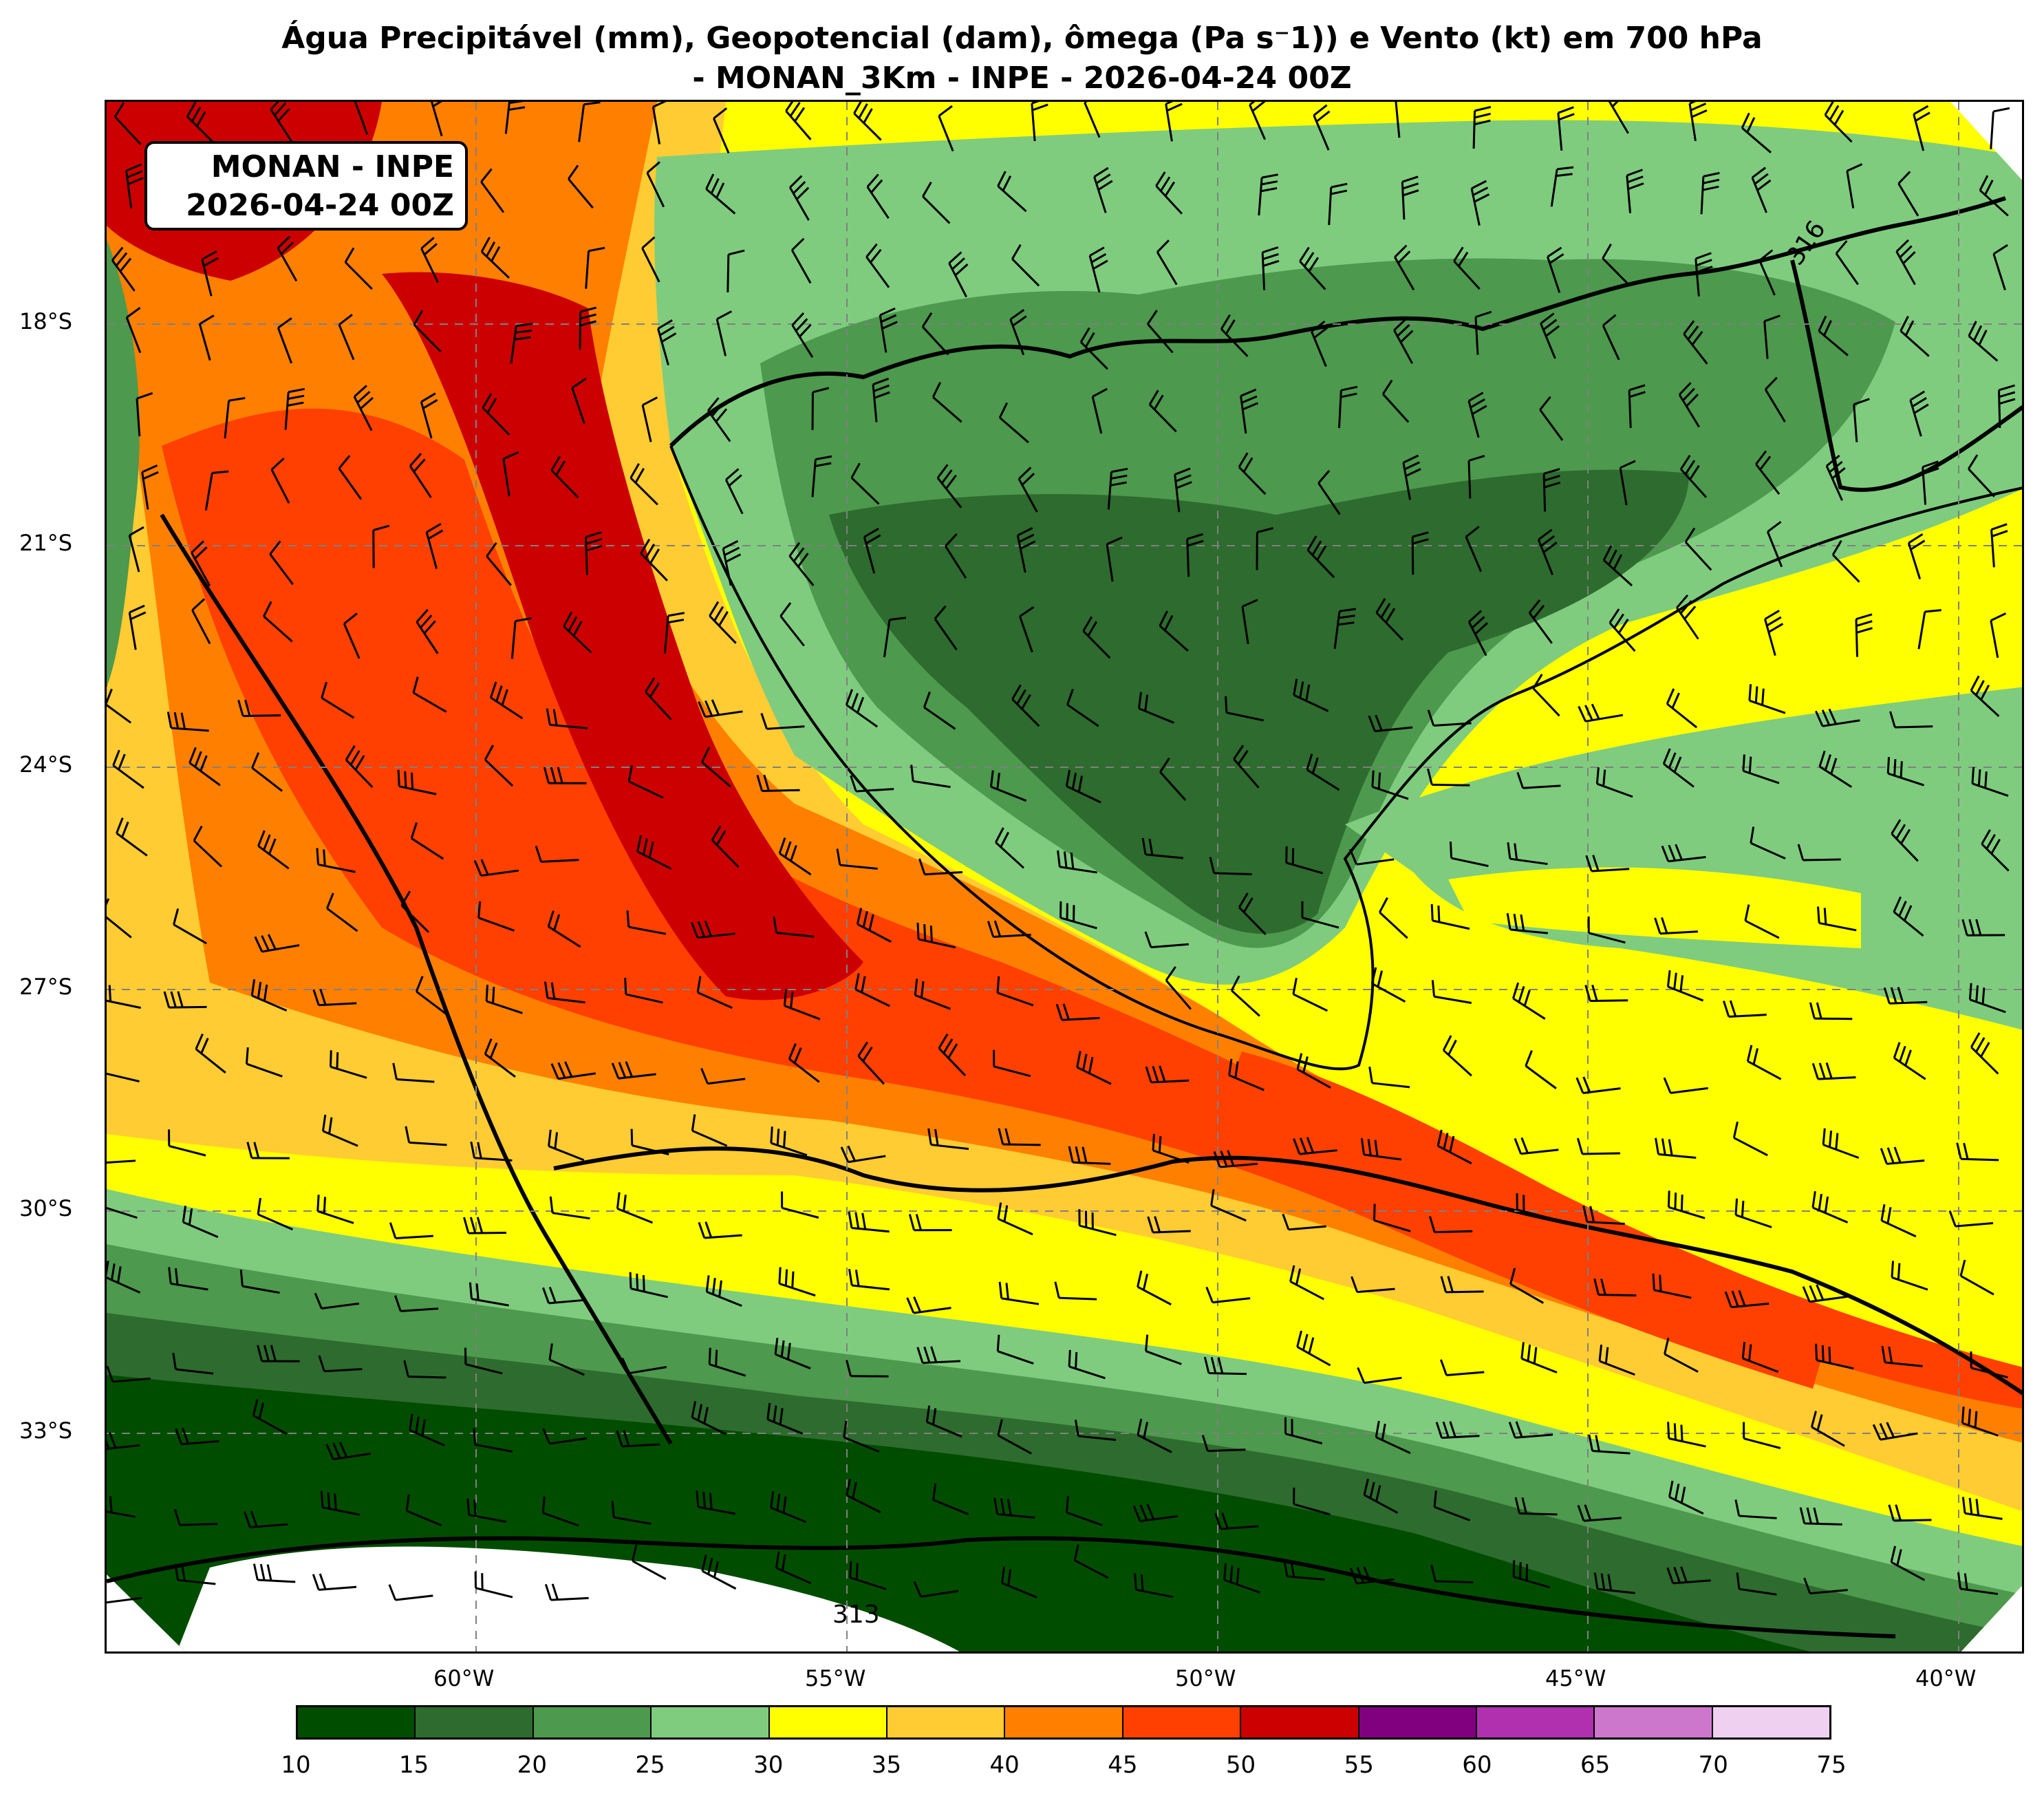 Image resolution: width=2044 pixels, height=1807 pixels. What do you see at coordinates (1477, 1765) in the screenshot?
I see `colorbar-tick-label: 60` at bounding box center [1477, 1765].